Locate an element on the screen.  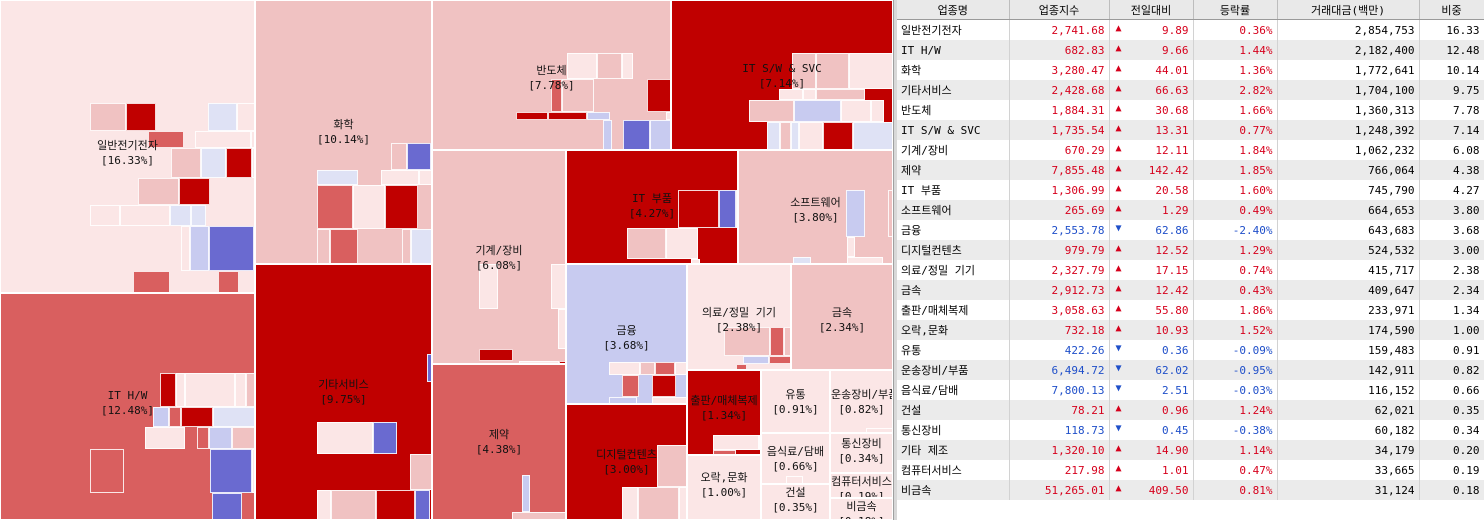
treemap-tile-21: 건설 [0.35%] is located at coordinates (795, 502).